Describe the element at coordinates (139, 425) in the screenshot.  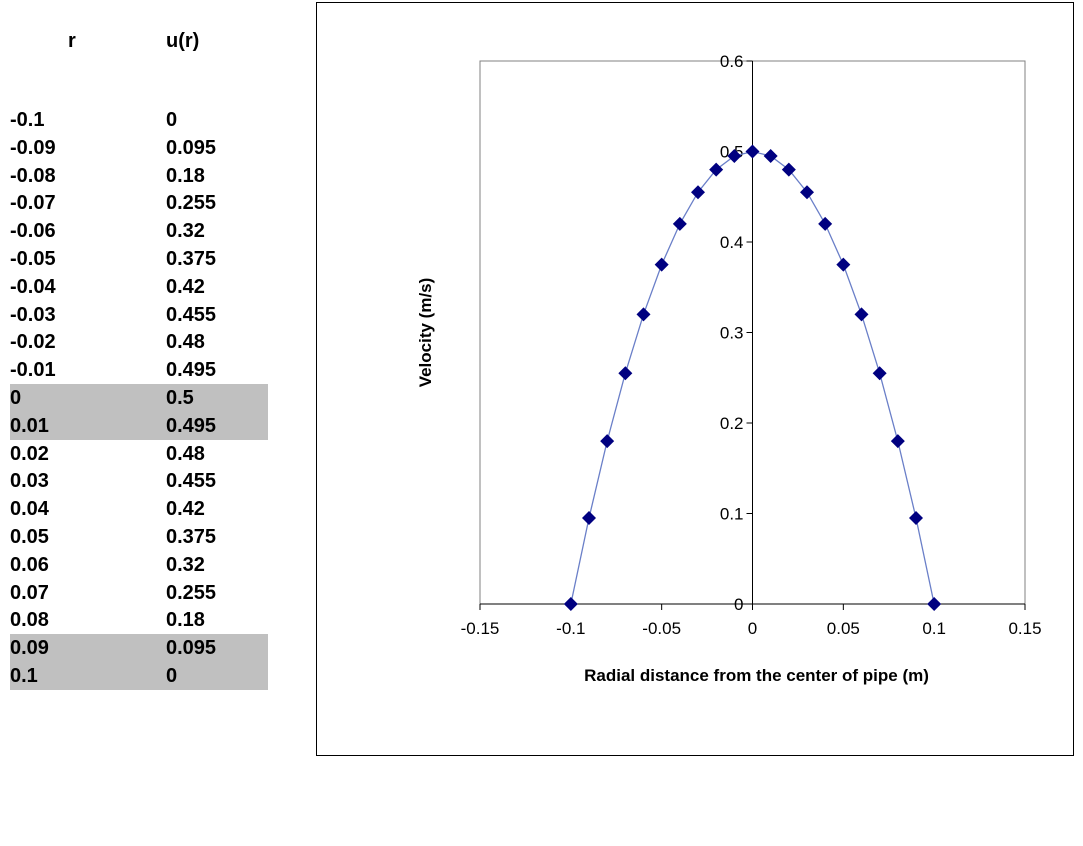
I see `table-row: 0.01 0.495` at that location.